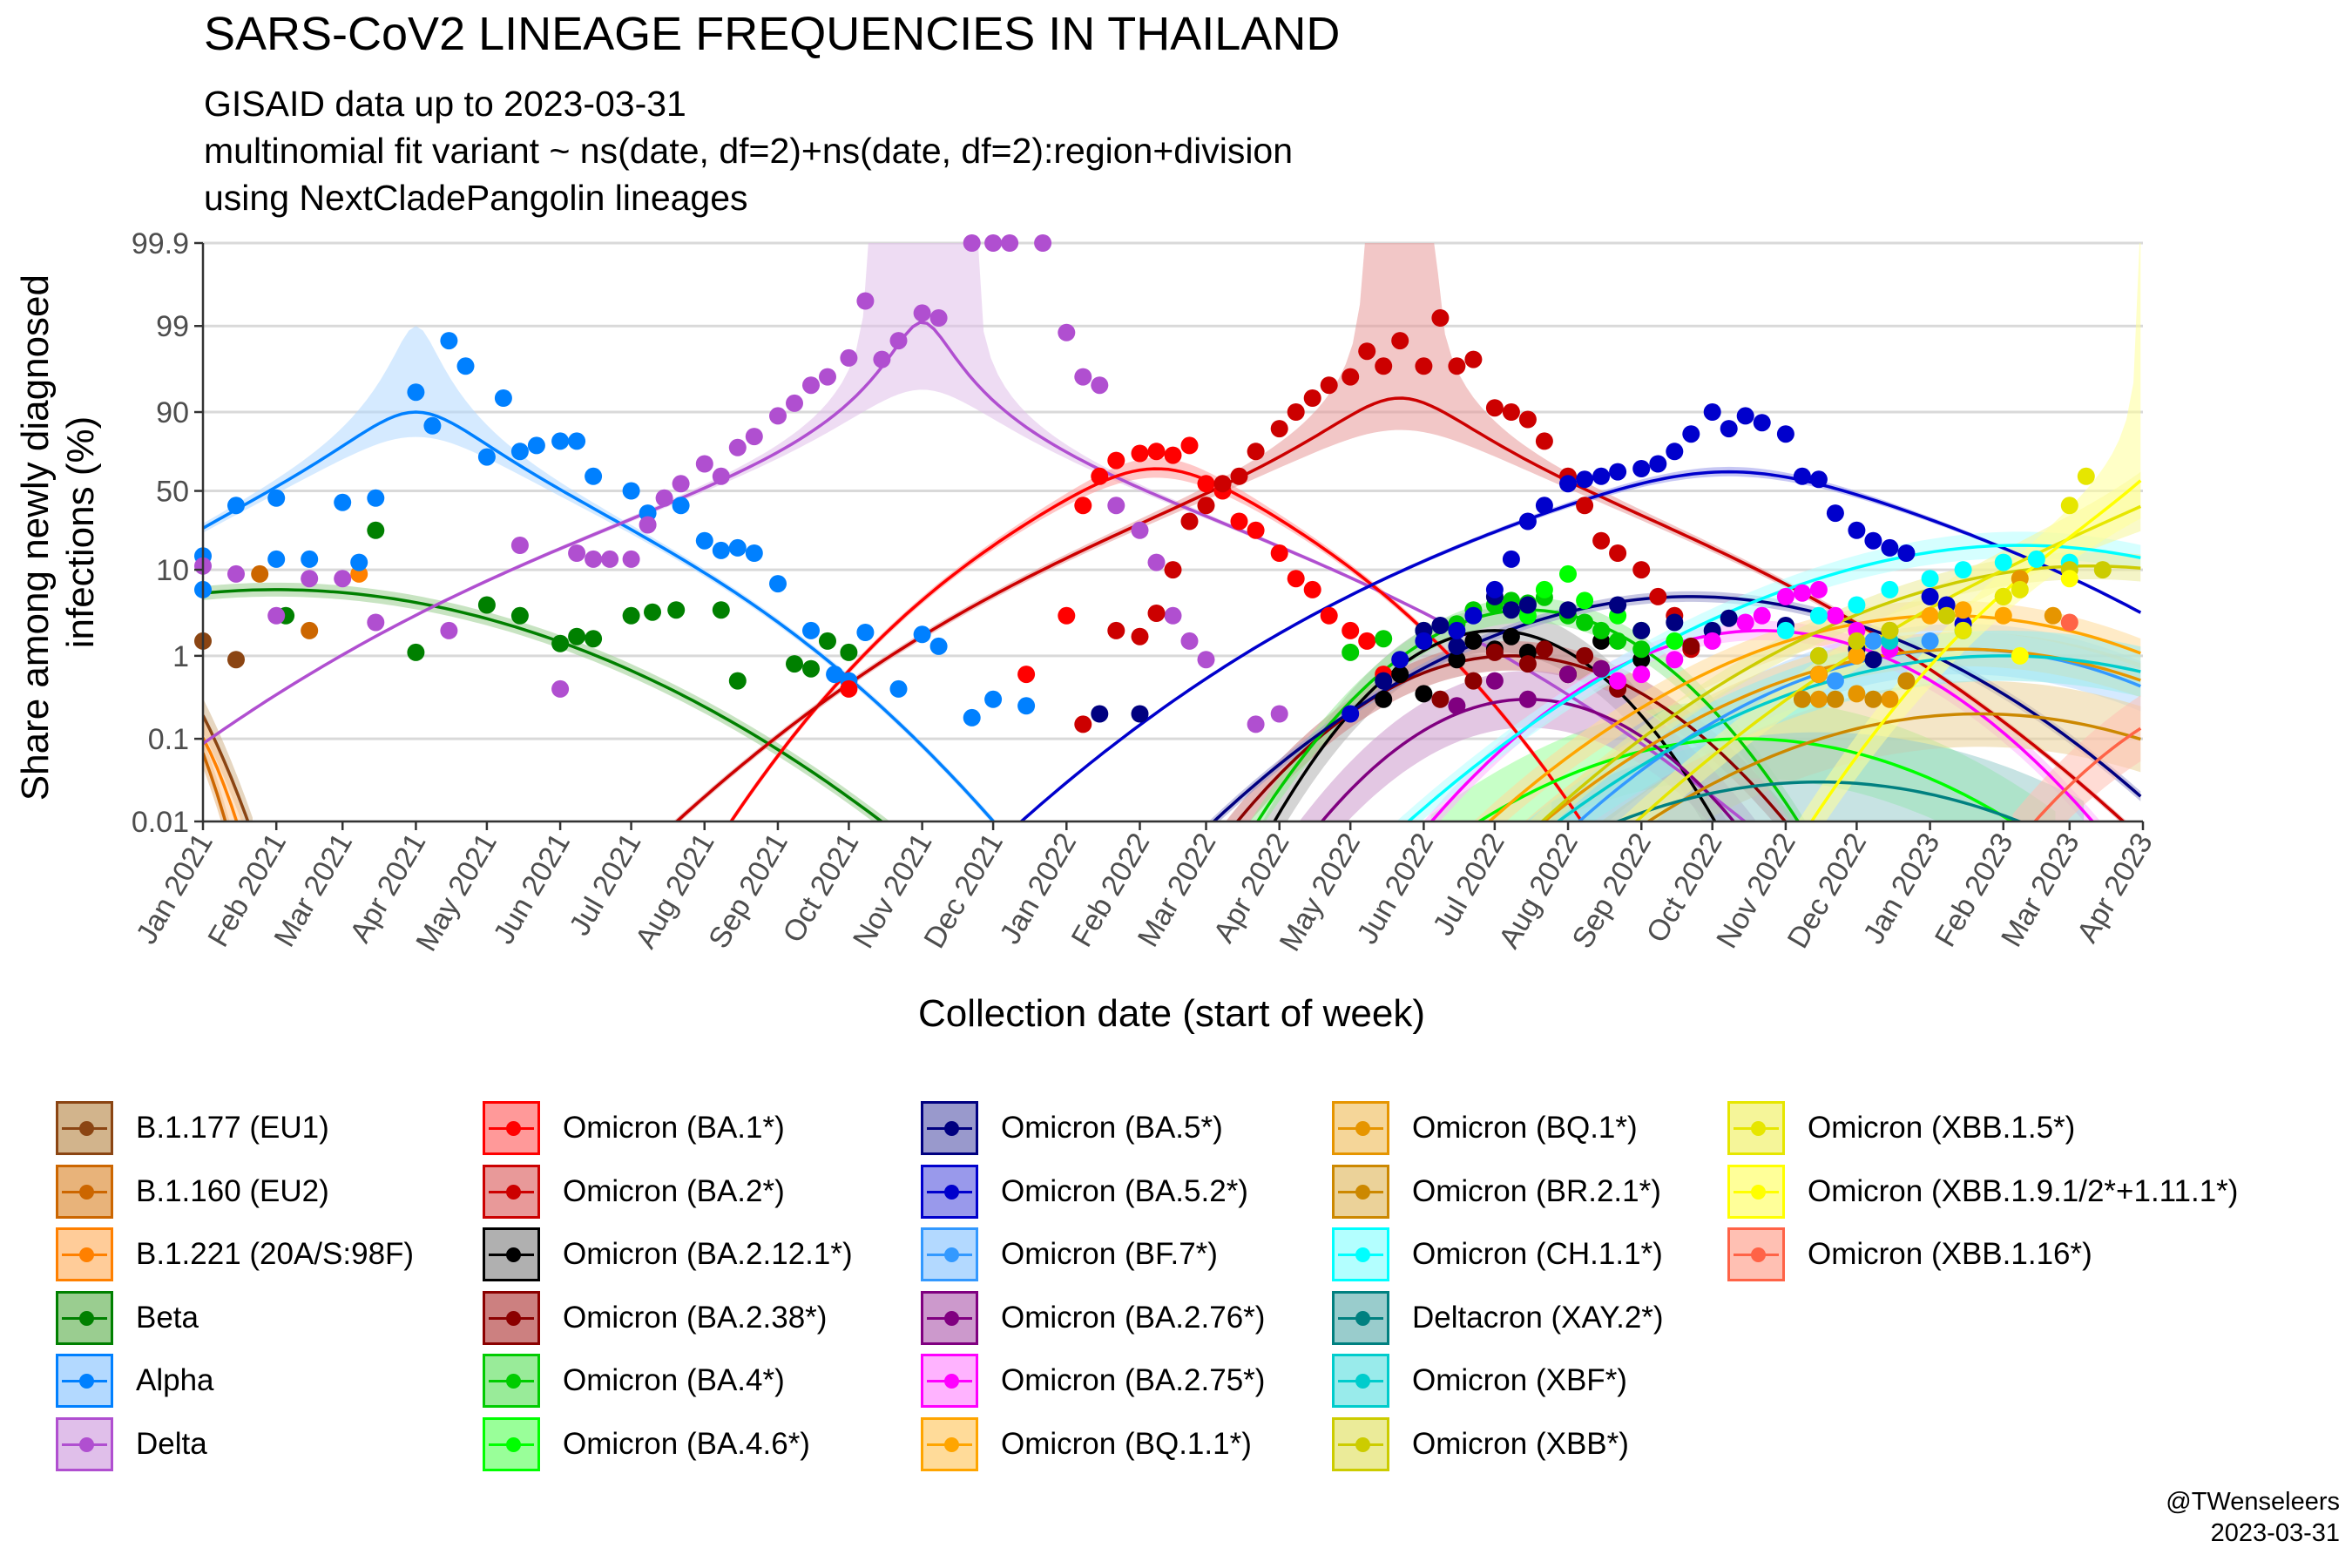  Describe the element at coordinates (2253, 1517) in the screenshot. I see `credit: @TWenseleers 2023-03-31` at that location.